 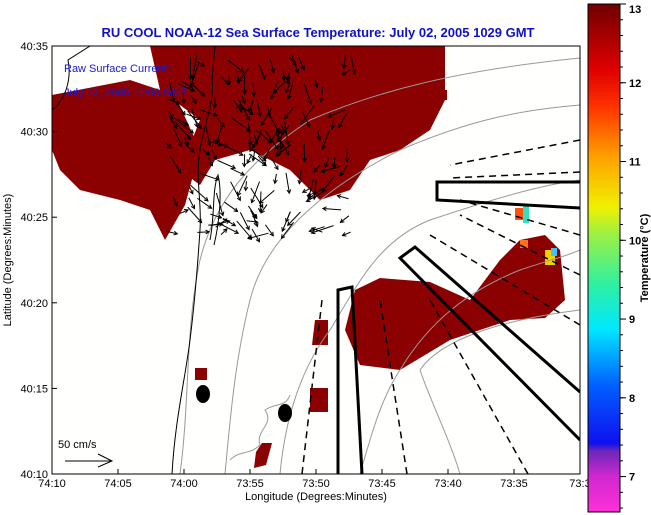 I want to click on colorbar-tick-label: 10, so click(x=635, y=241).